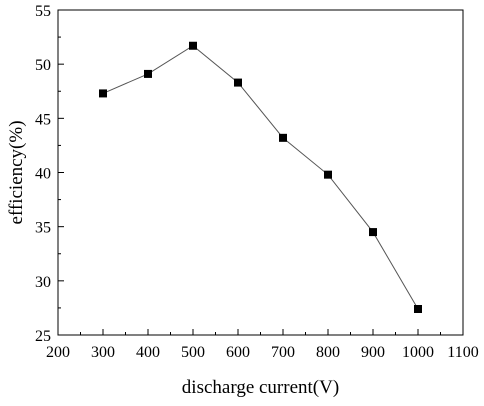 Image resolution: width=484 pixels, height=406 pixels. Describe the element at coordinates (16, 172) in the screenshot. I see `y-axis-title: efficiency(%)` at that location.